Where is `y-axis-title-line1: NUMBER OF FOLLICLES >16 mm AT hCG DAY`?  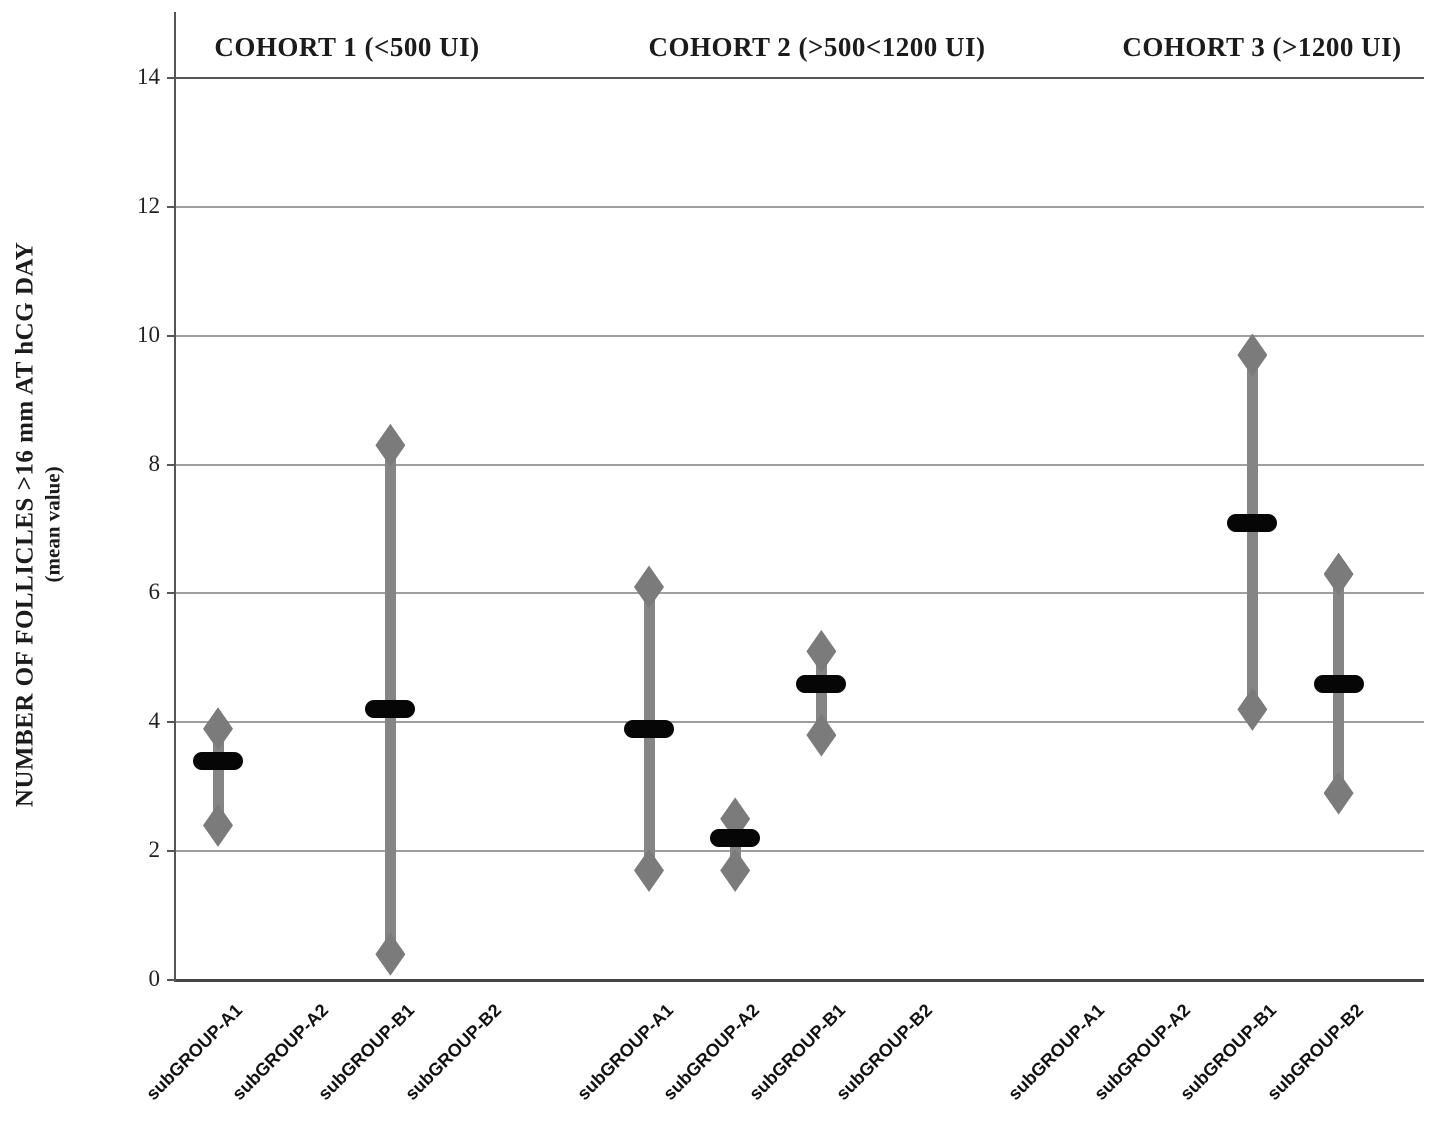 y-axis-title-line1: NUMBER OF FOLLICLES >16 mm AT hCG DAY is located at coordinates (25, 524).